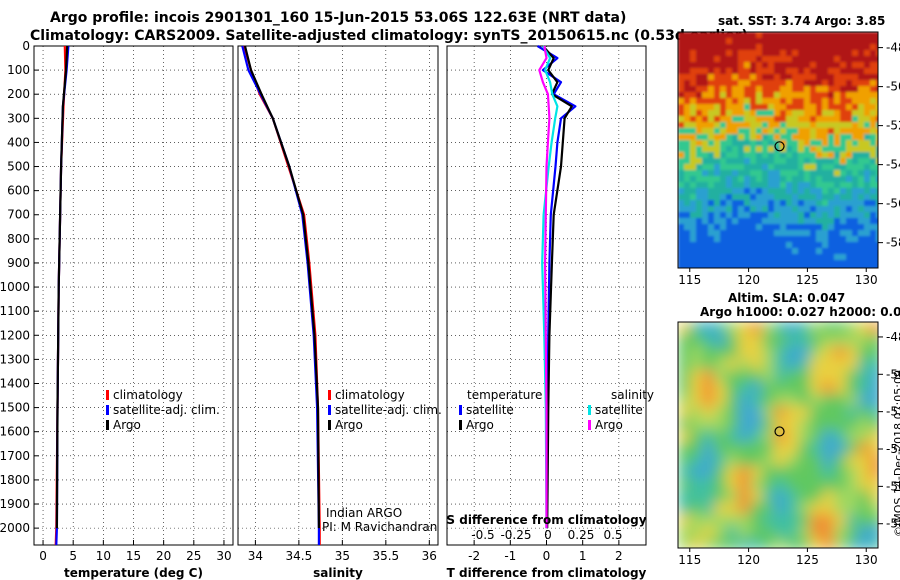 The image size is (900, 580). Describe the element at coordinates (583, 556) in the screenshot. I see `x-tick-label: 1` at that location.